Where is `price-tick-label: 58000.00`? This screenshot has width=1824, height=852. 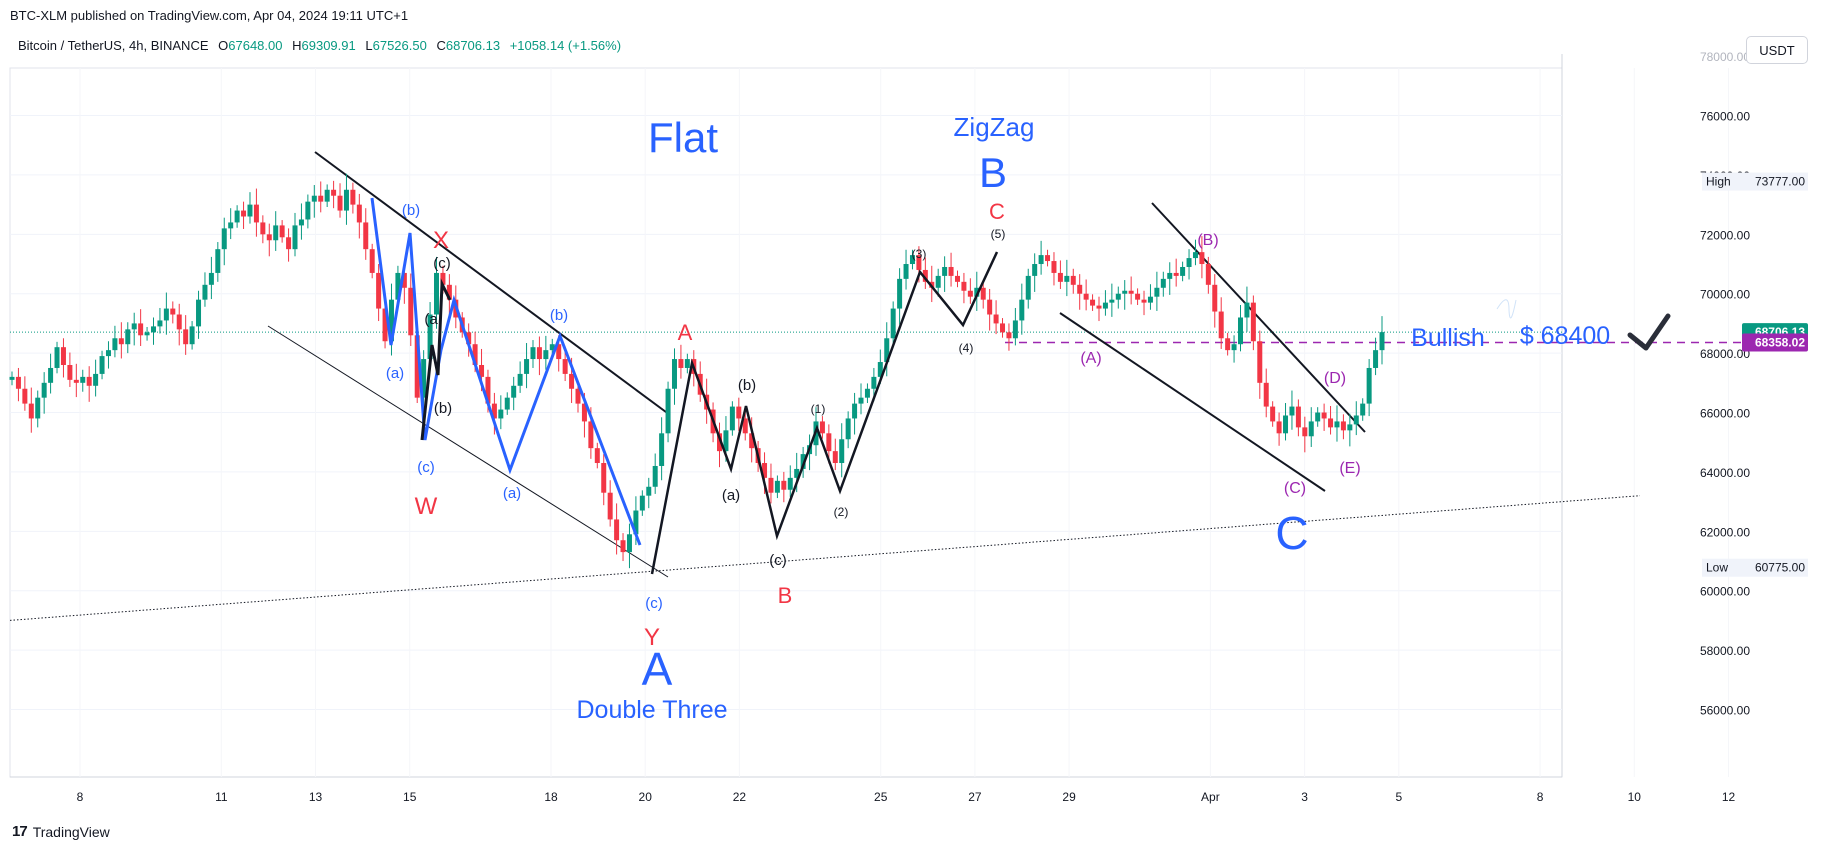
price-tick-label: 58000.00 is located at coordinates (1725, 651).